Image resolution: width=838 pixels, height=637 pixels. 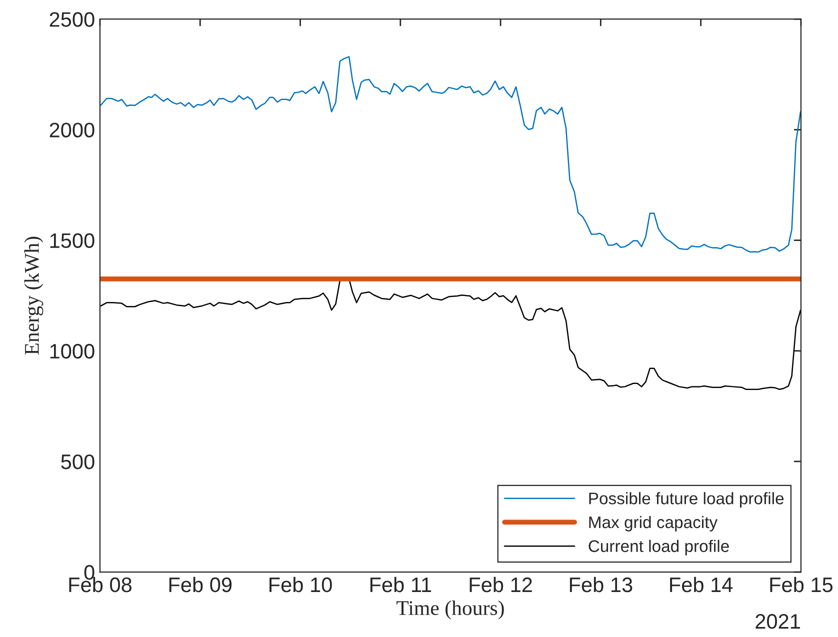 I want to click on x-tick-label: Feb 09, so click(x=200, y=584).